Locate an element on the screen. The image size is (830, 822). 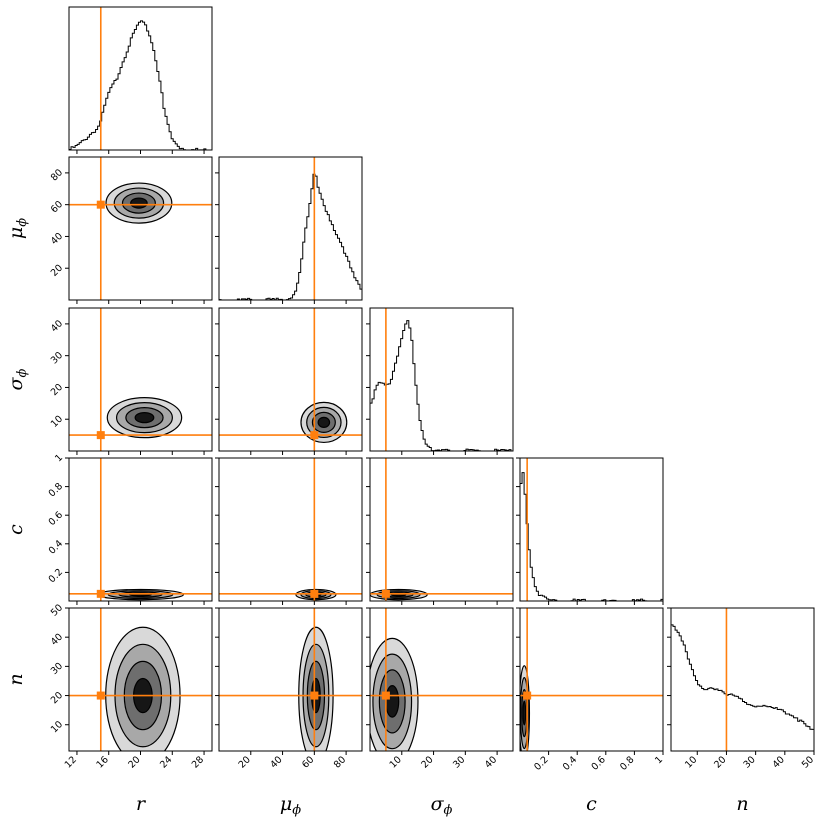
y-tick-label: 0.2 is located at coordinates (56, 576).